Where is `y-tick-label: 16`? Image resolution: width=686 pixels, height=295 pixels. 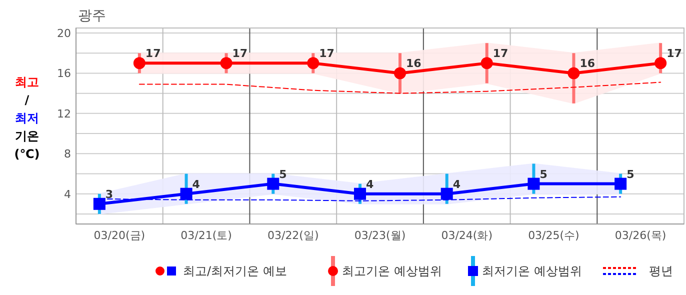
y-tick-label: 16 is located at coordinates (64, 73).